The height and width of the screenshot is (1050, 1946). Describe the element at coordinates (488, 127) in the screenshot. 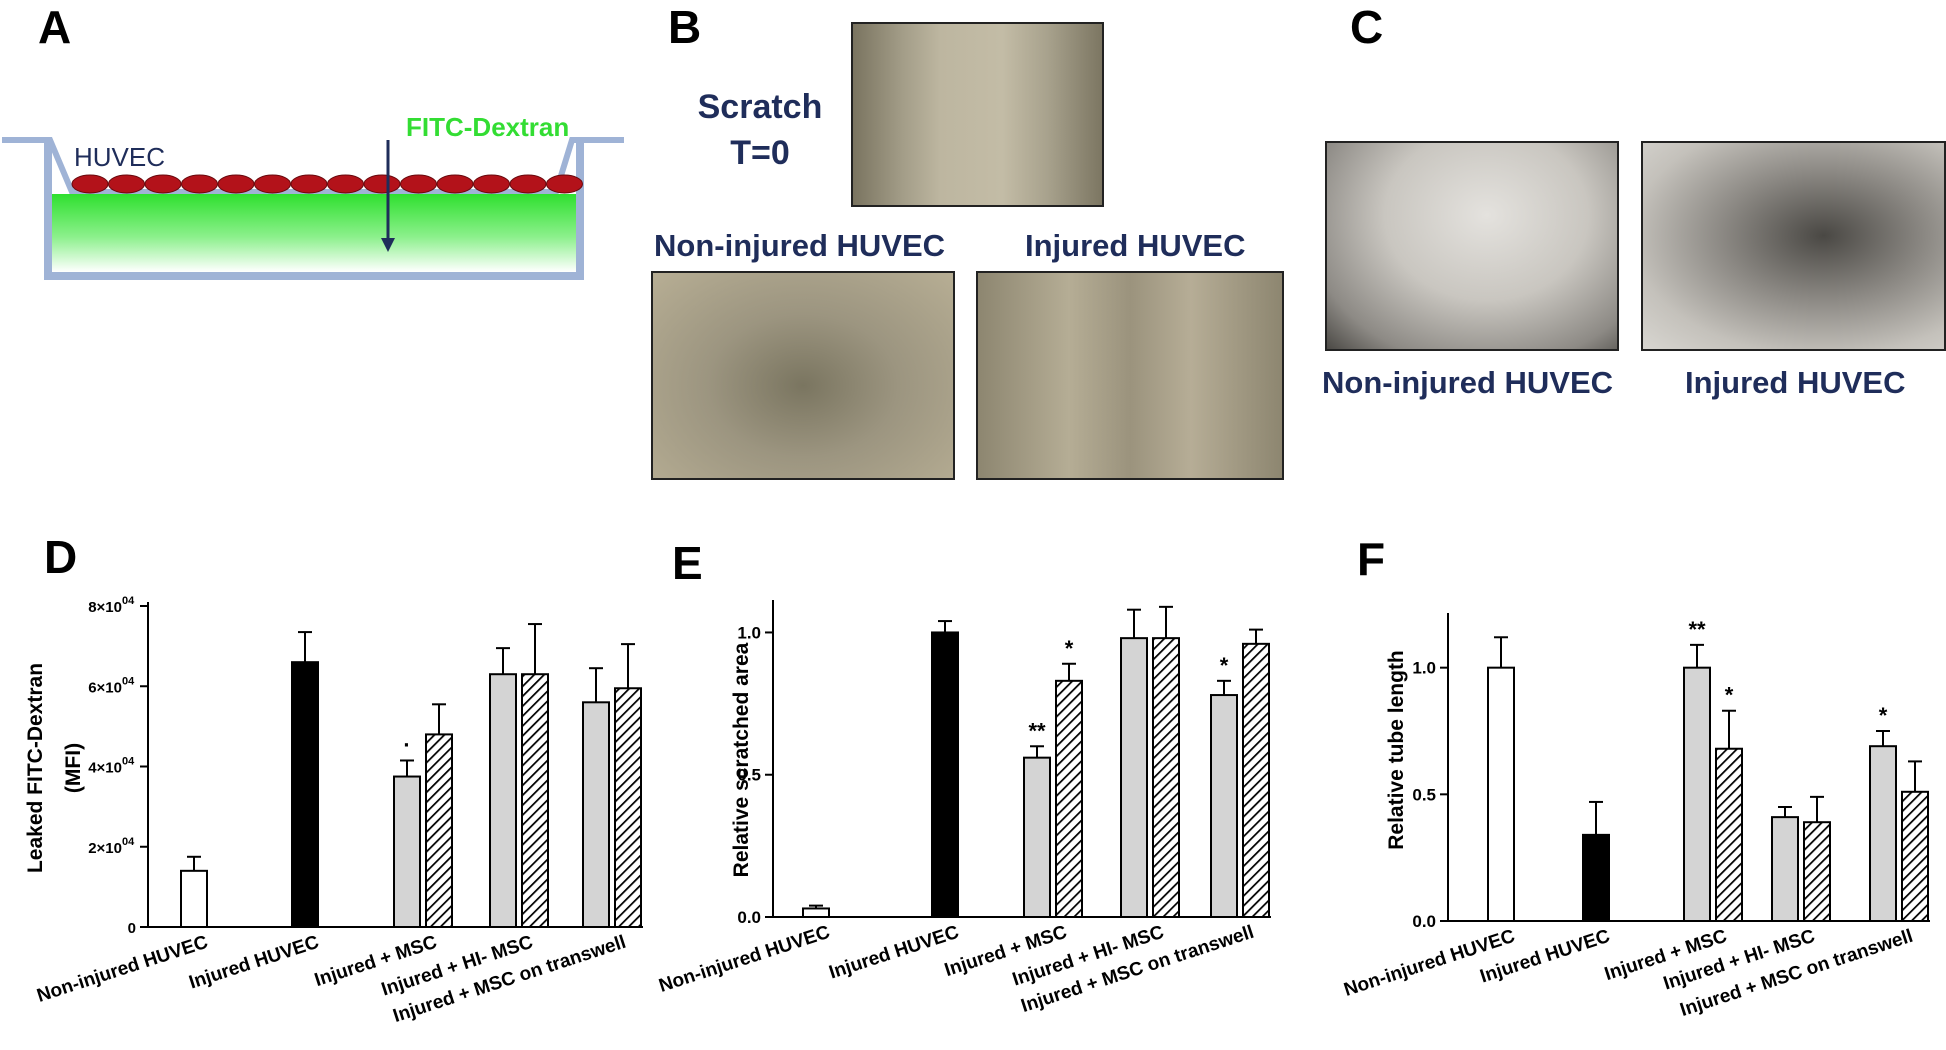

I see `fitc-dextran-label: FITC-Dextran` at that location.